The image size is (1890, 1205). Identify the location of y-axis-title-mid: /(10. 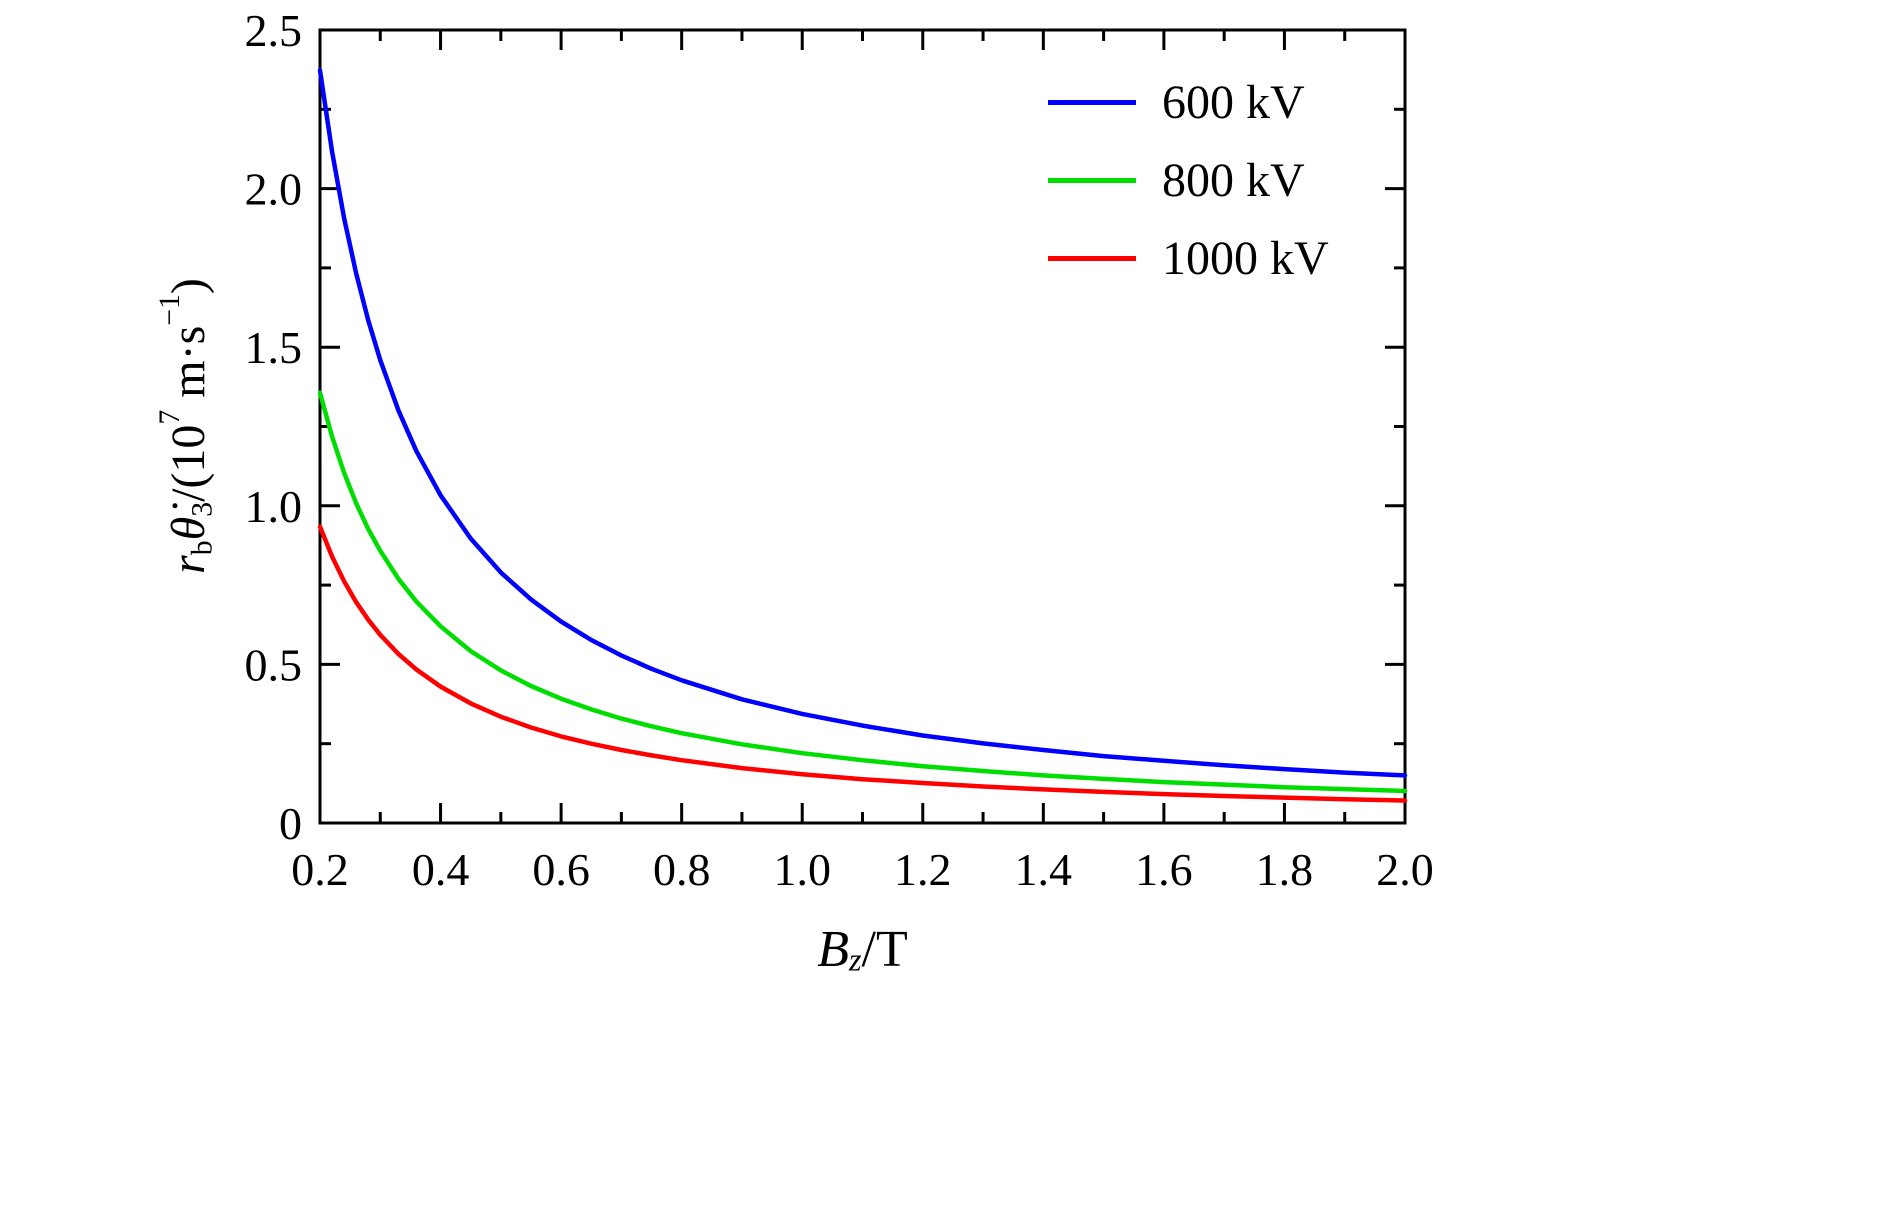
(189, 463).